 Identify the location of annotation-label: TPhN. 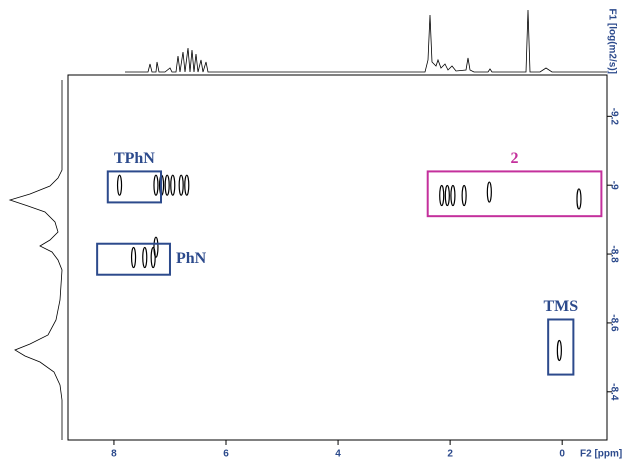
(134, 158).